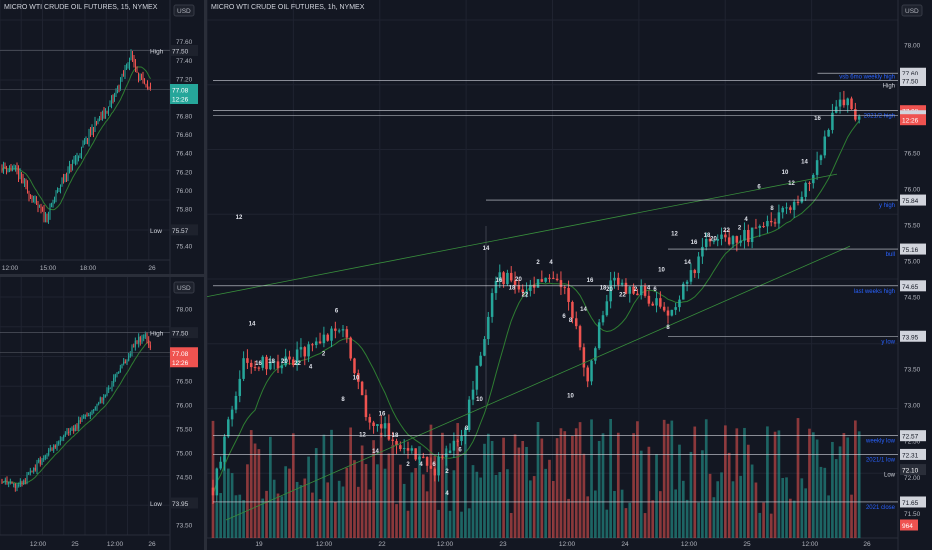  Describe the element at coordinates (180, 91) in the screenshot. I see `last-price-badge: 77.08` at that location.